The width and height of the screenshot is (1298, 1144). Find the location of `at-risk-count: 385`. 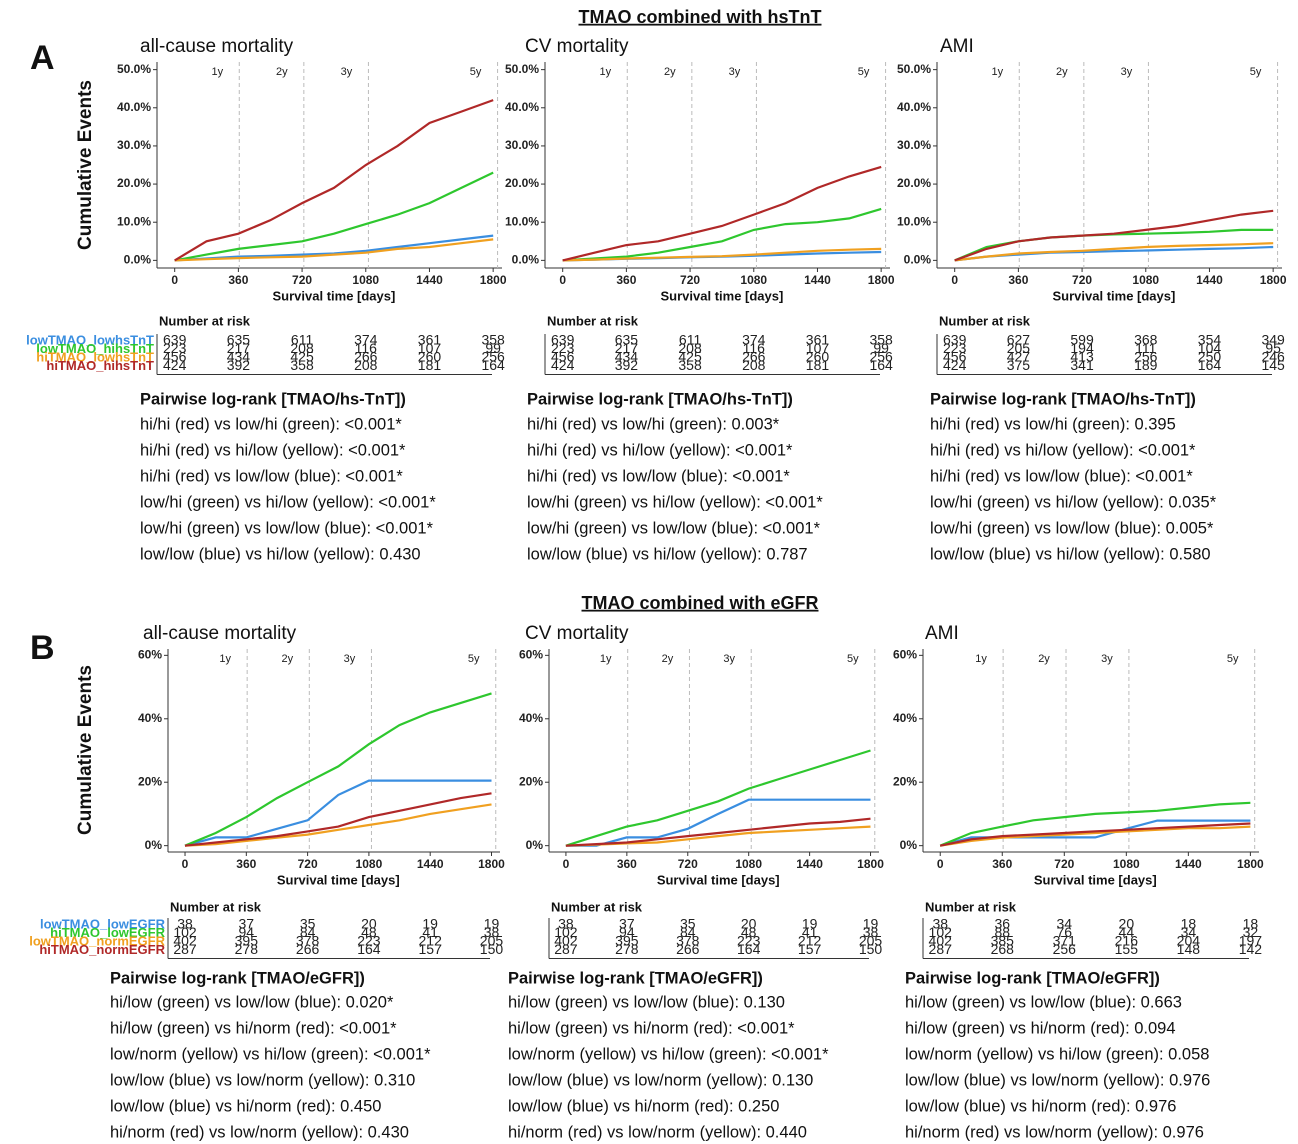

at-risk-count: 385 is located at coordinates (1003, 941).